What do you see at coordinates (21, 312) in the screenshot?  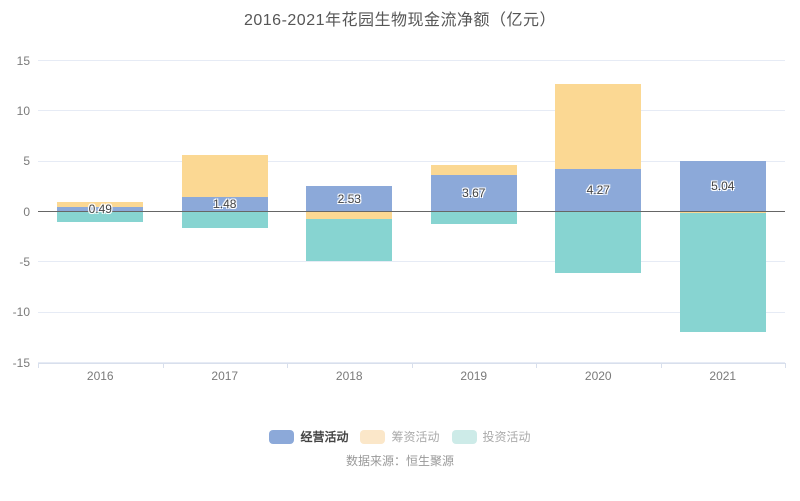 I see `y-axis-tick-label: -10` at bounding box center [21, 312].